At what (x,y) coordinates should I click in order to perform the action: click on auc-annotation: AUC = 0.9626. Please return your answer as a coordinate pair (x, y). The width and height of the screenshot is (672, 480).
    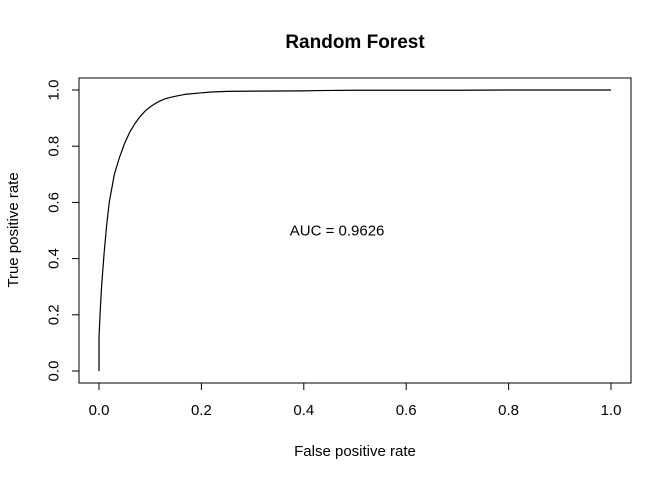
    Looking at the image, I should click on (337, 231).